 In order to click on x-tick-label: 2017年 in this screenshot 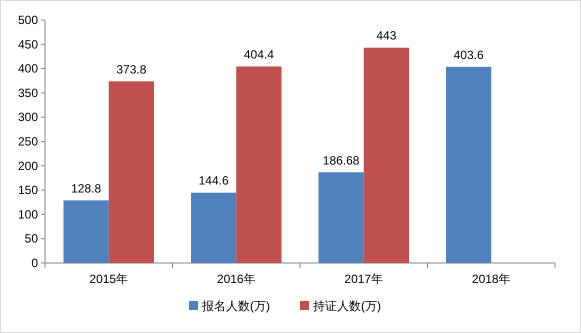, I will do `click(364, 279)`.